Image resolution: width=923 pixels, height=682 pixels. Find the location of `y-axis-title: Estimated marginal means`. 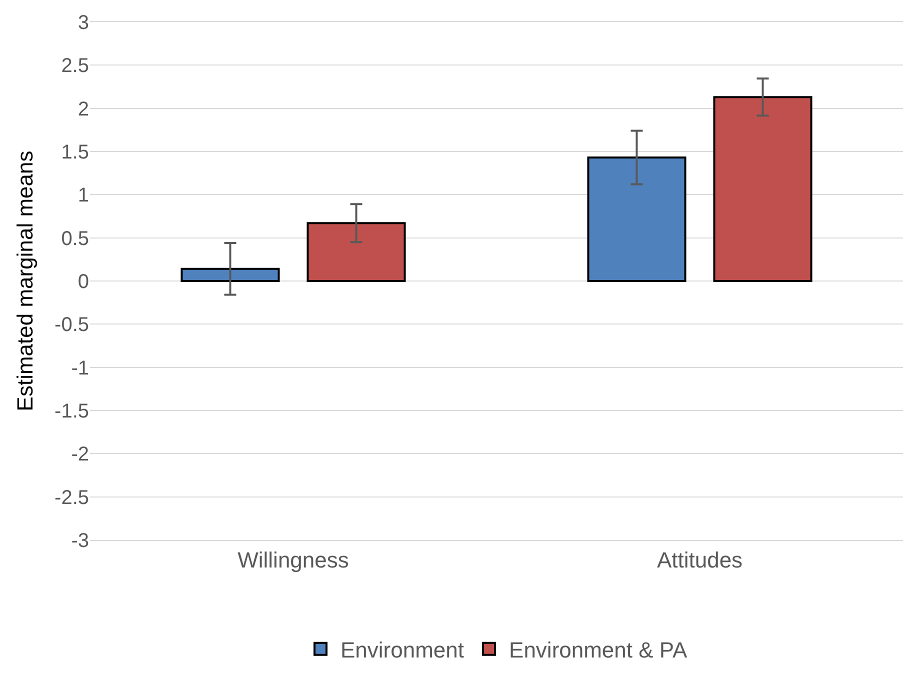

y-axis-title: Estimated marginal means is located at coordinates (25, 281).